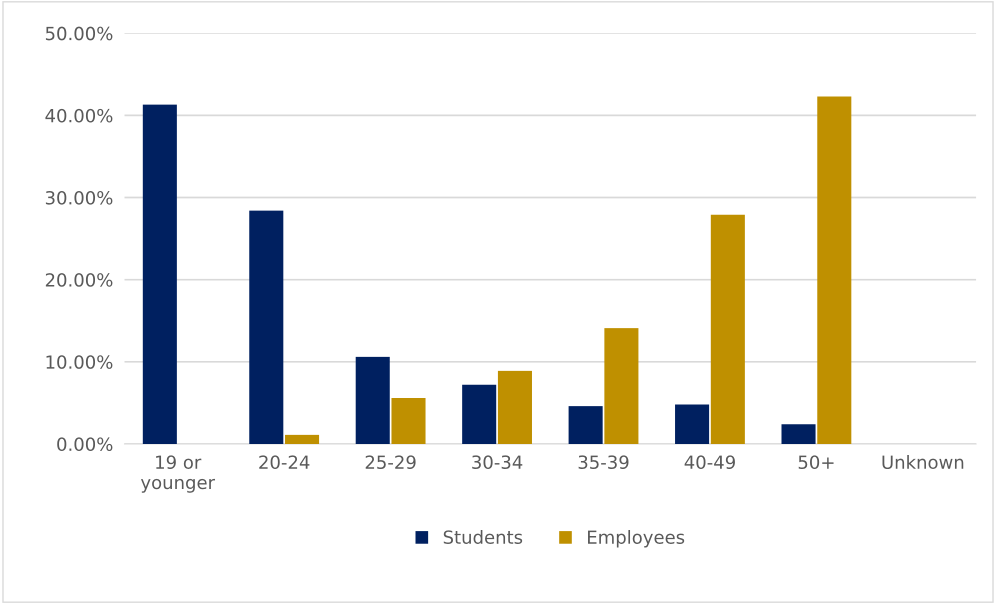 The height and width of the screenshot is (604, 996). I want to click on y-tick-label: 40.00%, so click(78, 115).